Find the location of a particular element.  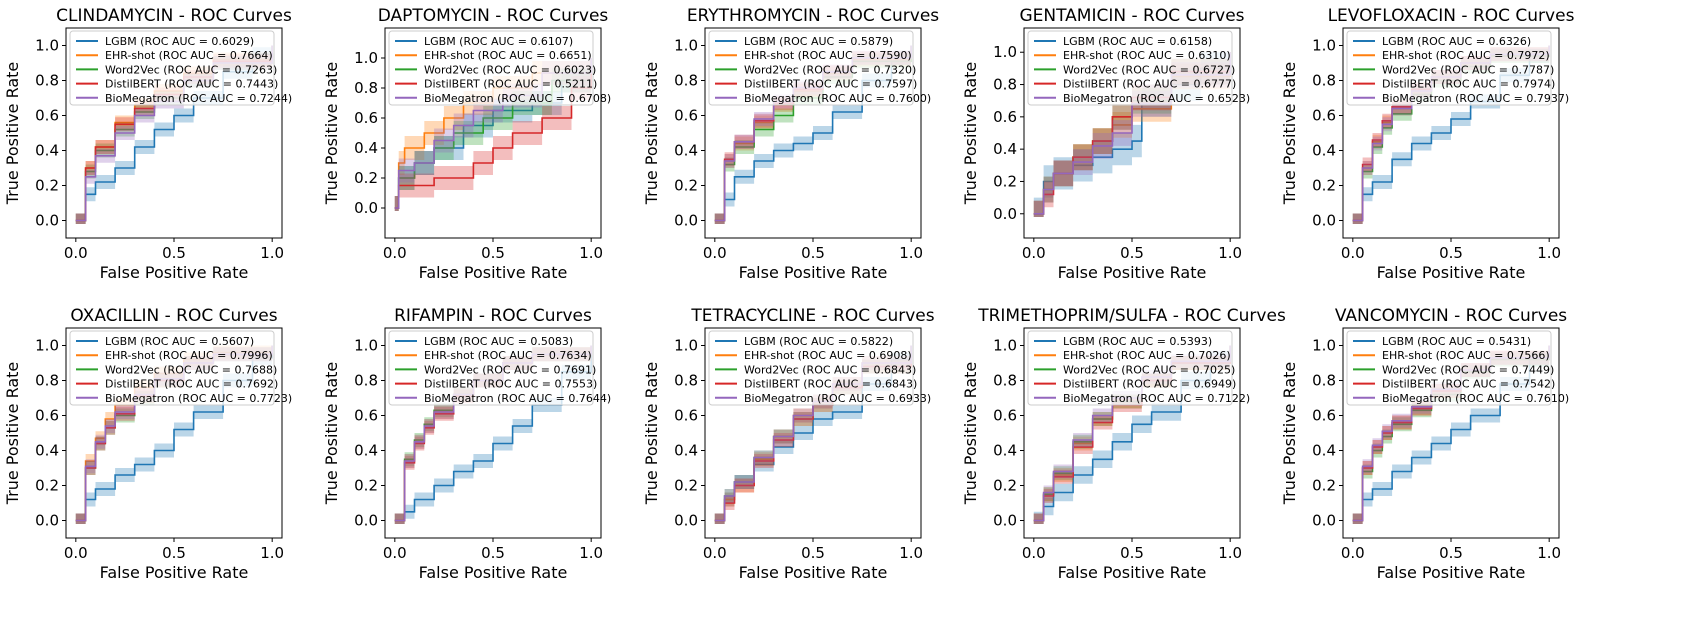

legend-entry: BioMegatron (ROC AUC = 0.7122) is located at coordinates (1156, 398).